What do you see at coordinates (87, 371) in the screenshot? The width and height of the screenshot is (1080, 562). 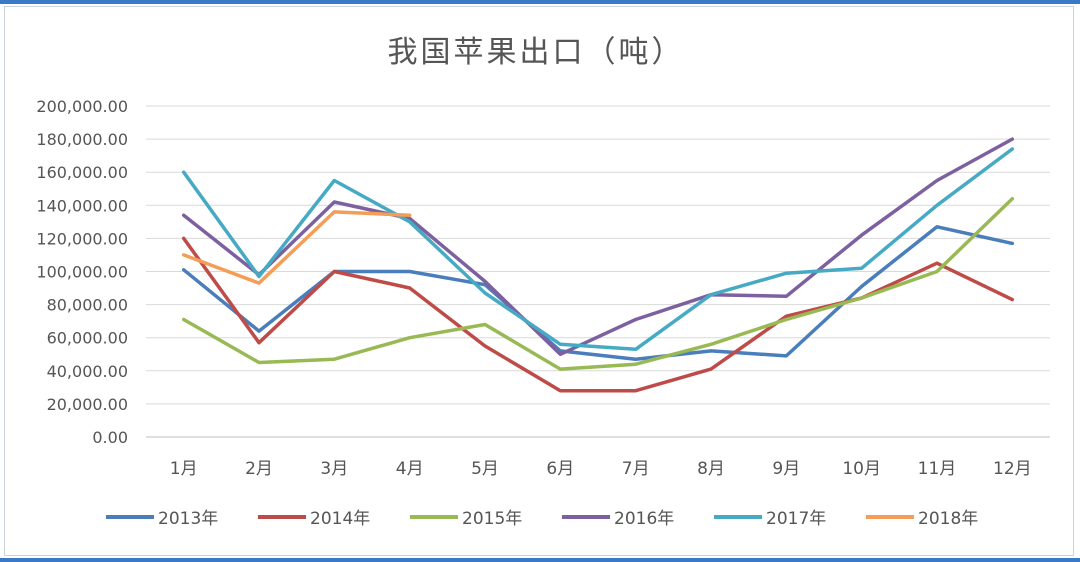 I see `y-tick-label: 40,000.00` at bounding box center [87, 371].